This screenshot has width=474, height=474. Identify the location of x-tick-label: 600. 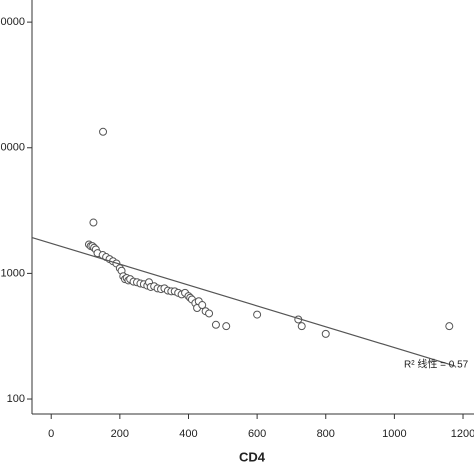
(257, 434).